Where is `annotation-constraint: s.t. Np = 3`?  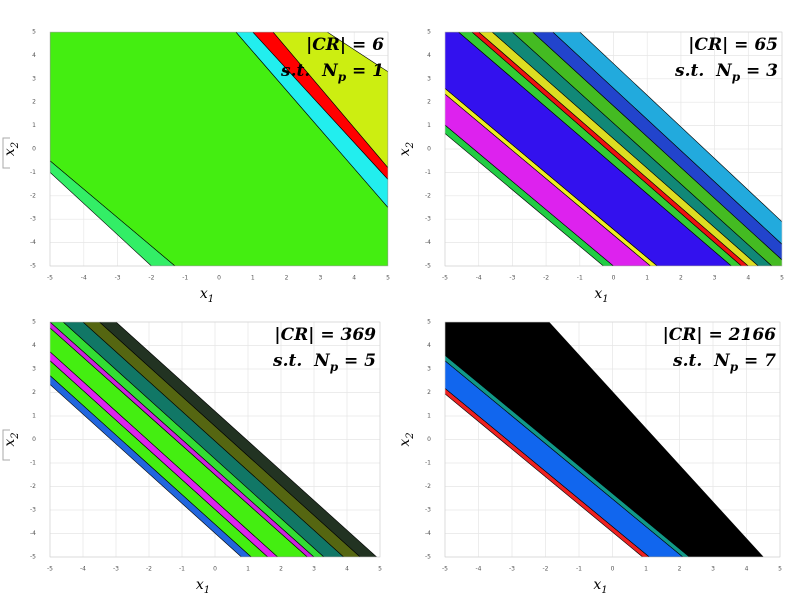
annotation-constraint: s.t. Np = 3 is located at coordinates (726, 72).